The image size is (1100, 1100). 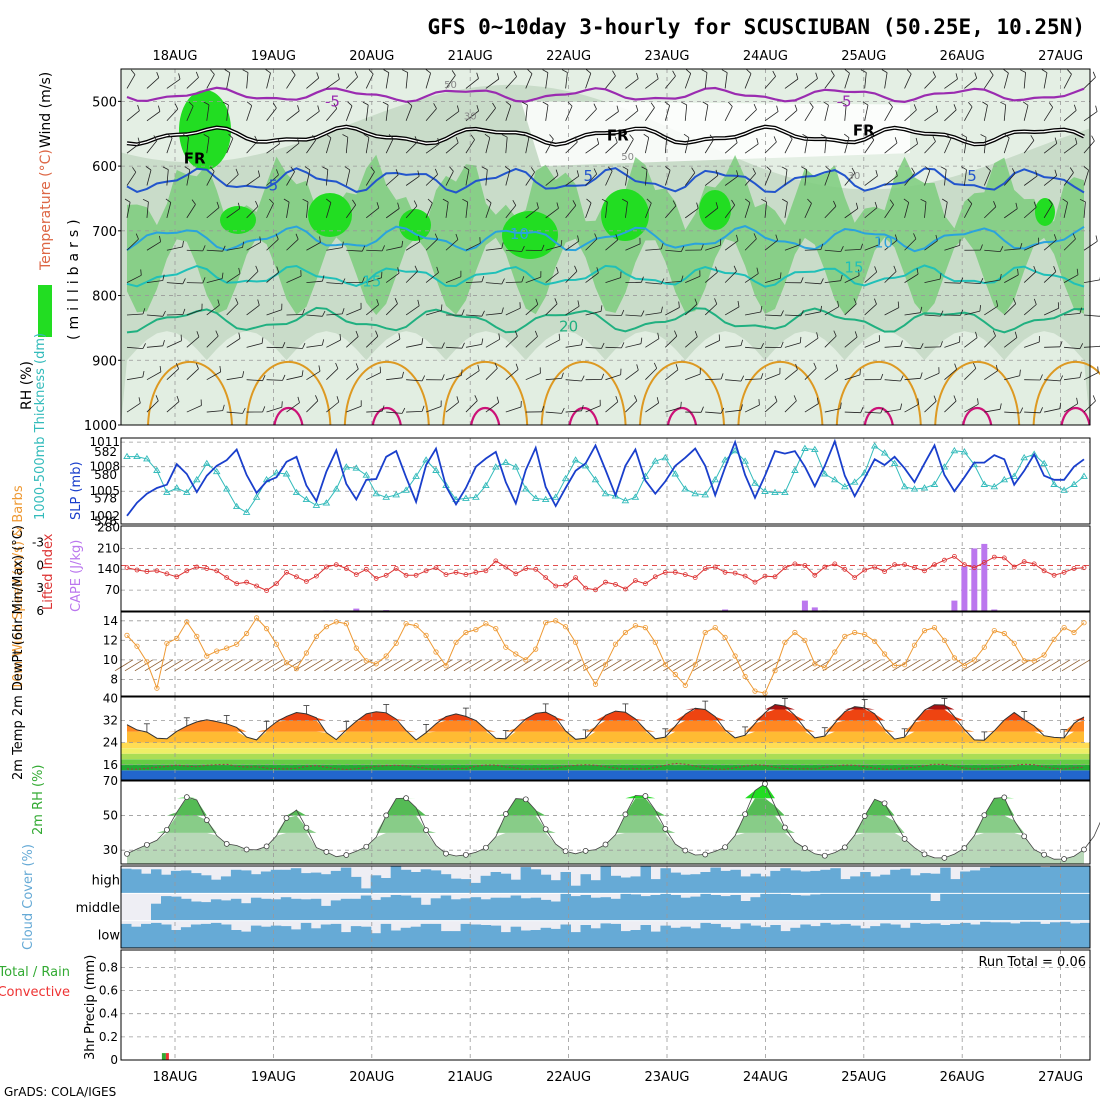 I want to click on contour-label: 15, so click(x=371, y=281).